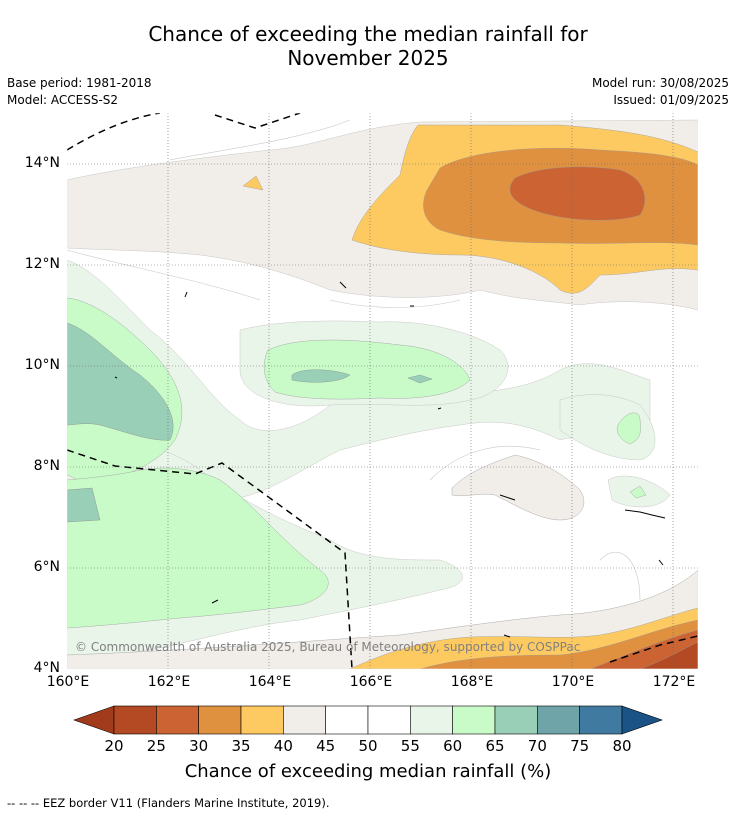 This screenshot has width=736, height=816. What do you see at coordinates (642, 720) in the screenshot?
I see `colorbar-high-arrow` at bounding box center [642, 720].